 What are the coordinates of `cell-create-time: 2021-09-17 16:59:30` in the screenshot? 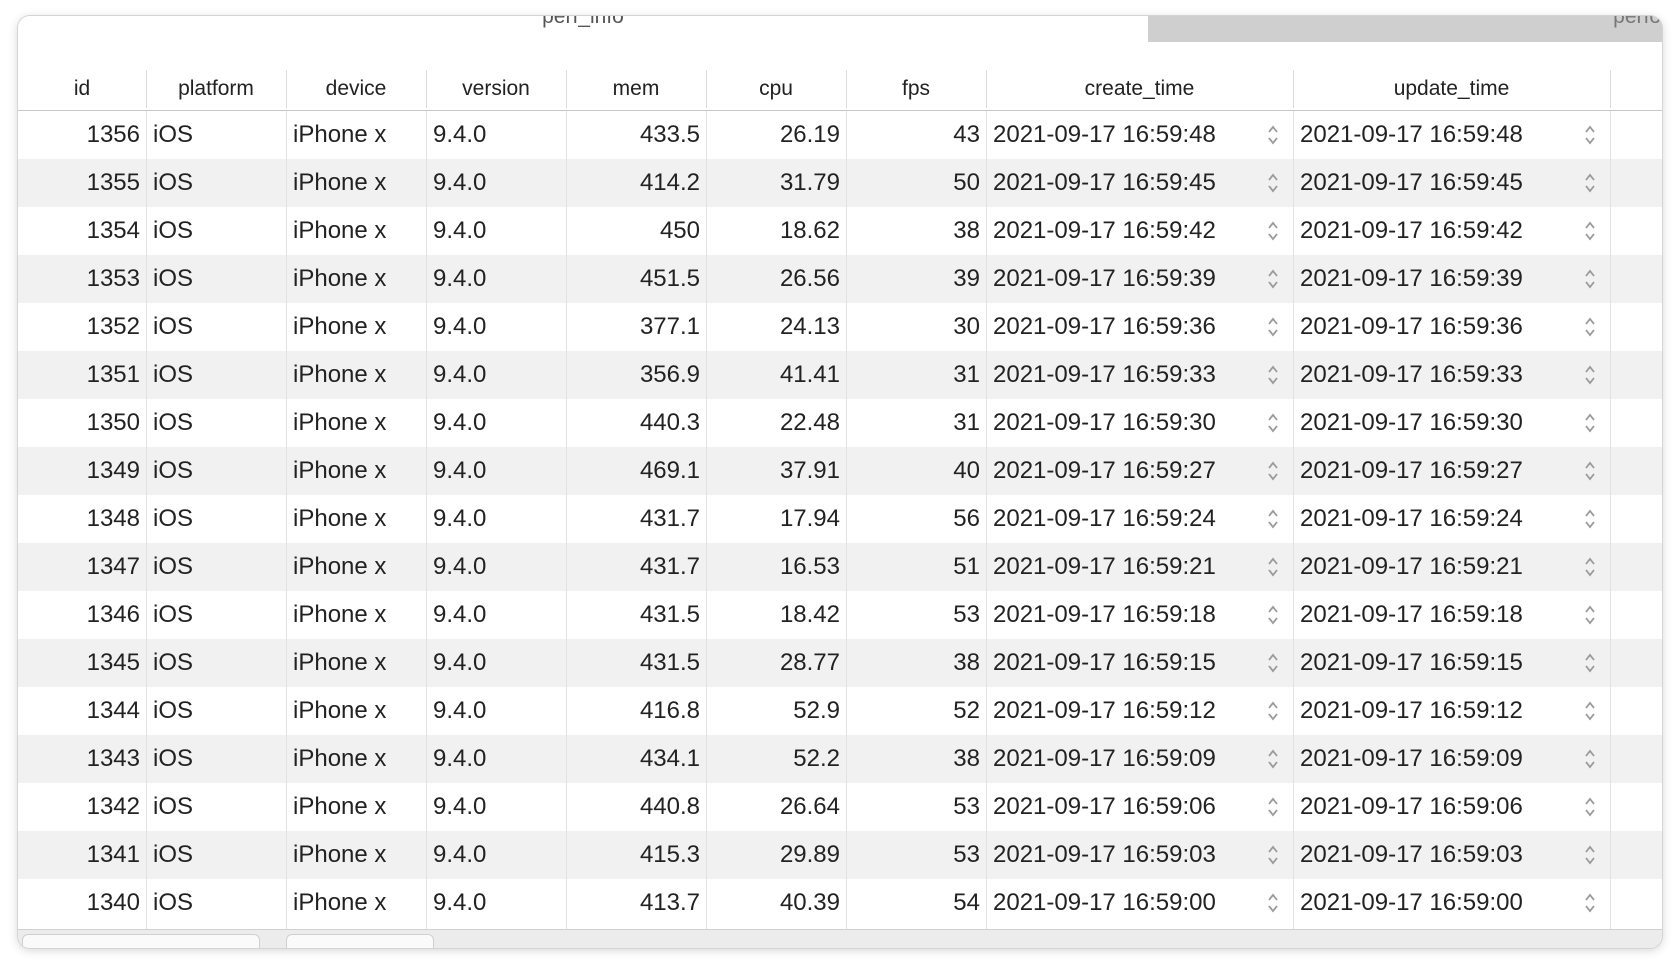 It's located at (1104, 422).